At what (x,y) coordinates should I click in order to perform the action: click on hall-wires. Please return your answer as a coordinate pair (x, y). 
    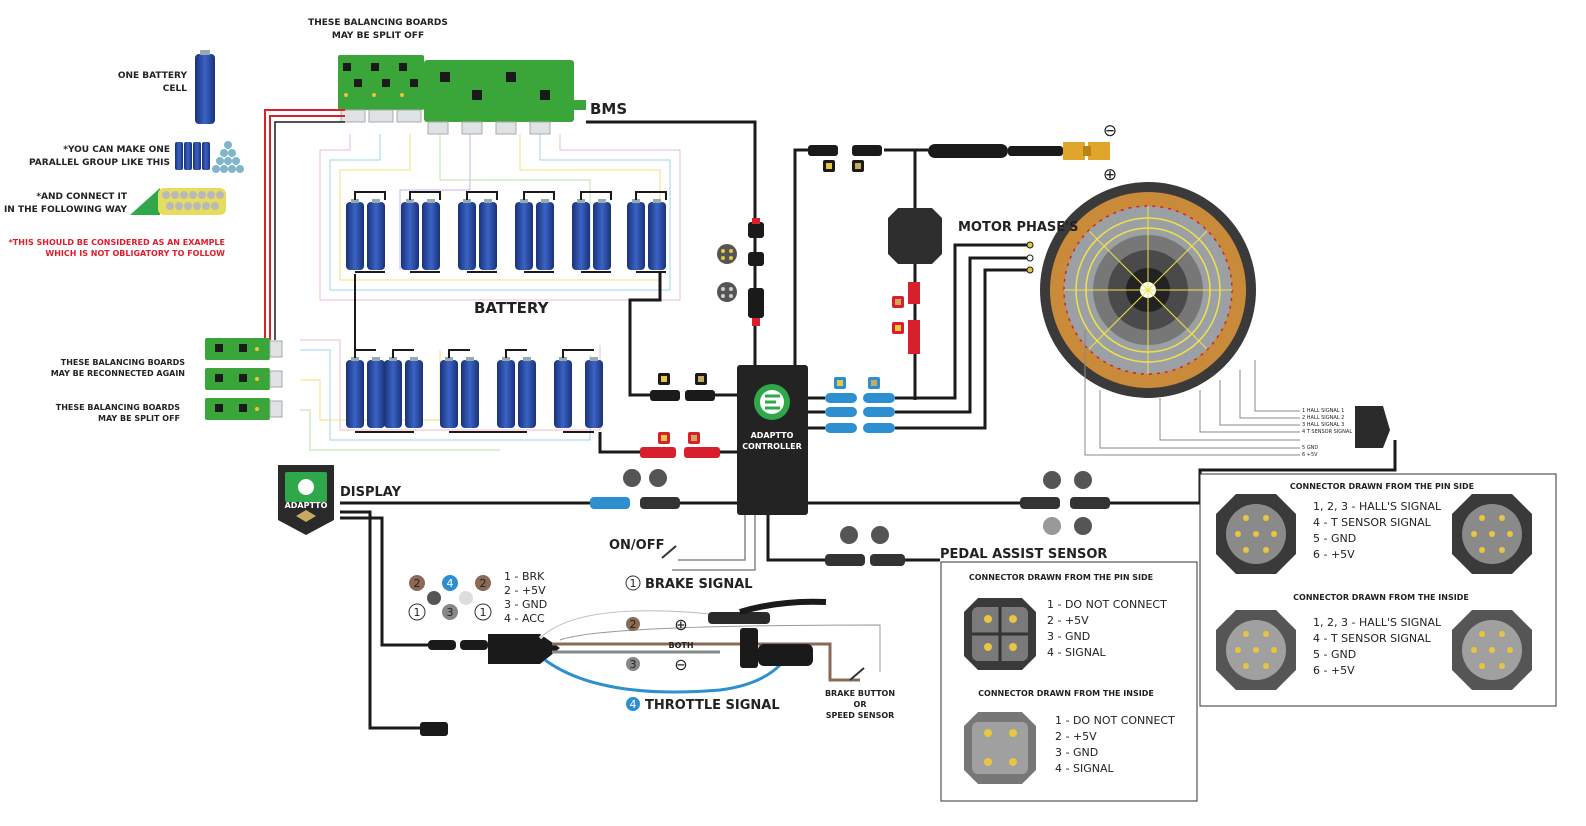
    Looking at the image, I should click on (1192, 393).